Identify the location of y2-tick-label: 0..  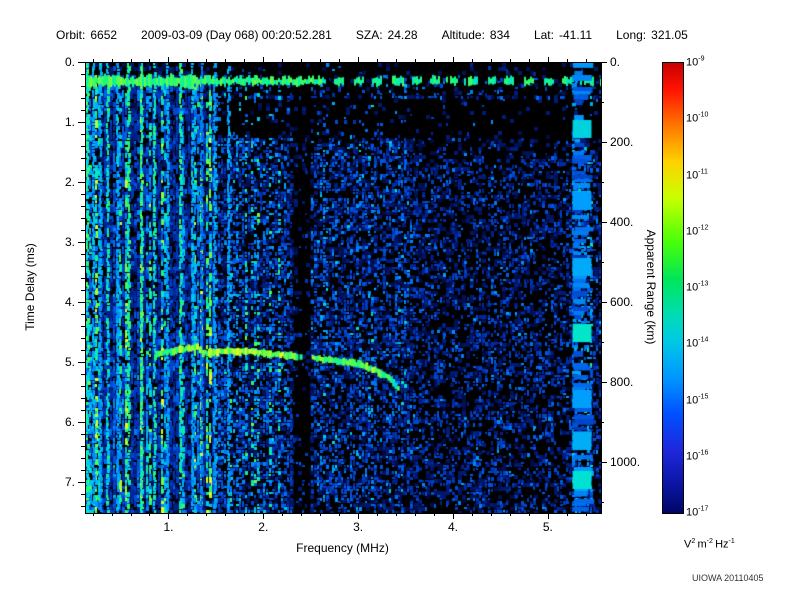
(615, 62).